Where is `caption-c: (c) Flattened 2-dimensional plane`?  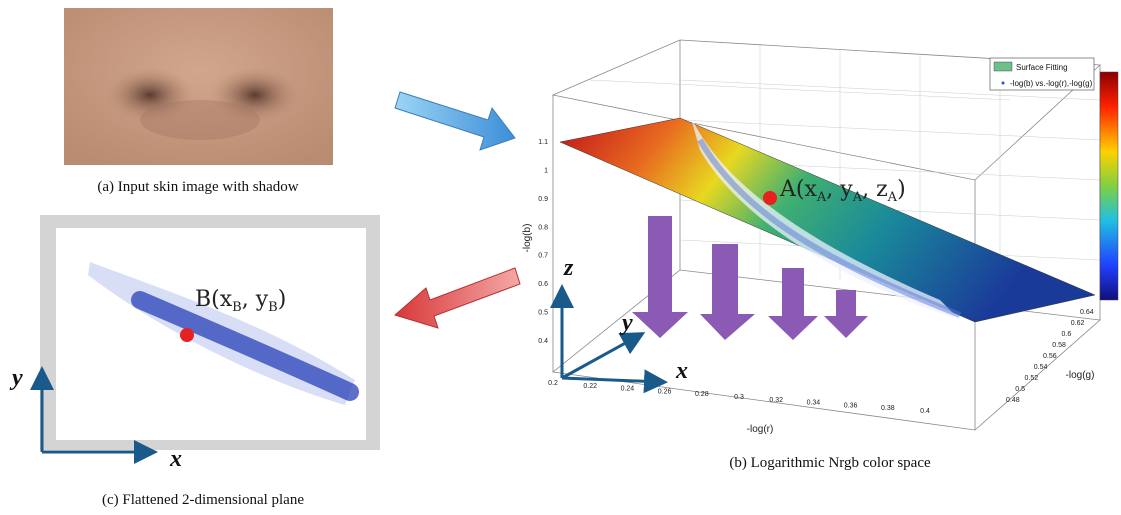
caption-c: (c) Flattened 2-dimensional plane is located at coordinates (203, 500).